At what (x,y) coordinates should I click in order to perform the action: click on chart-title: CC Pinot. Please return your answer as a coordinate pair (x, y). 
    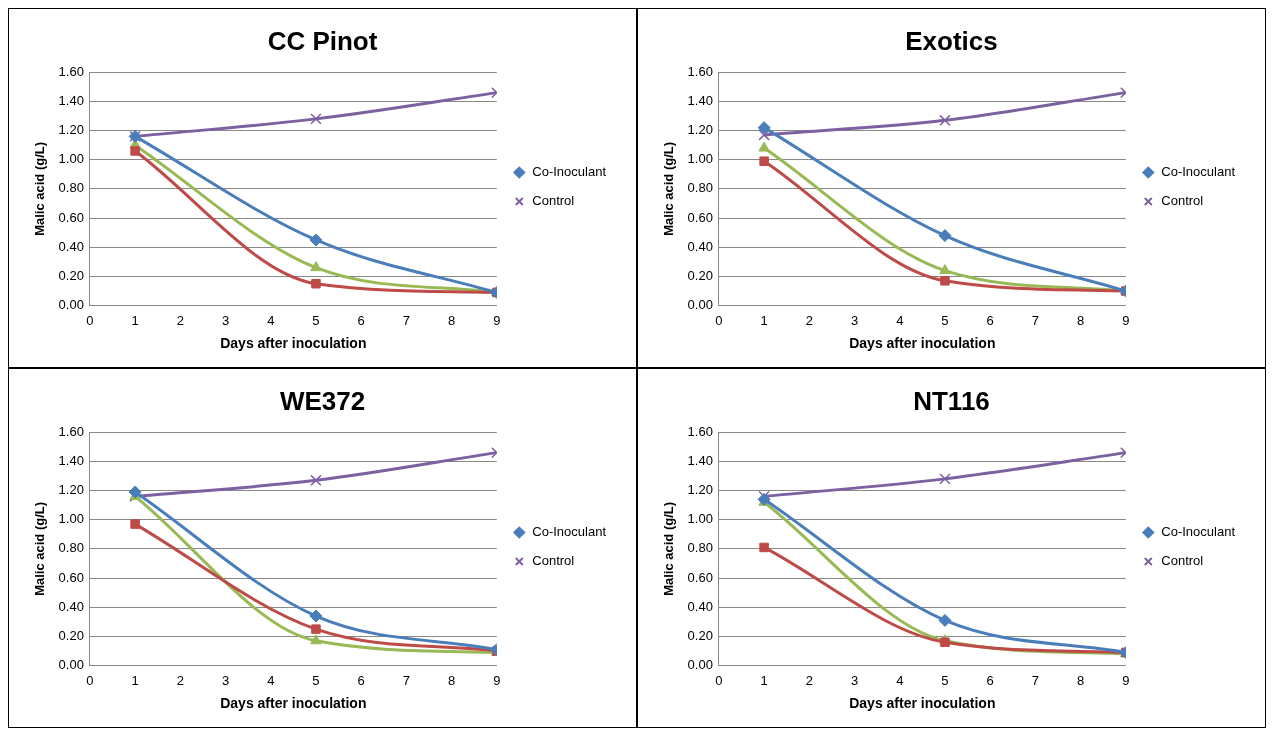
    Looking at the image, I should click on (322, 40).